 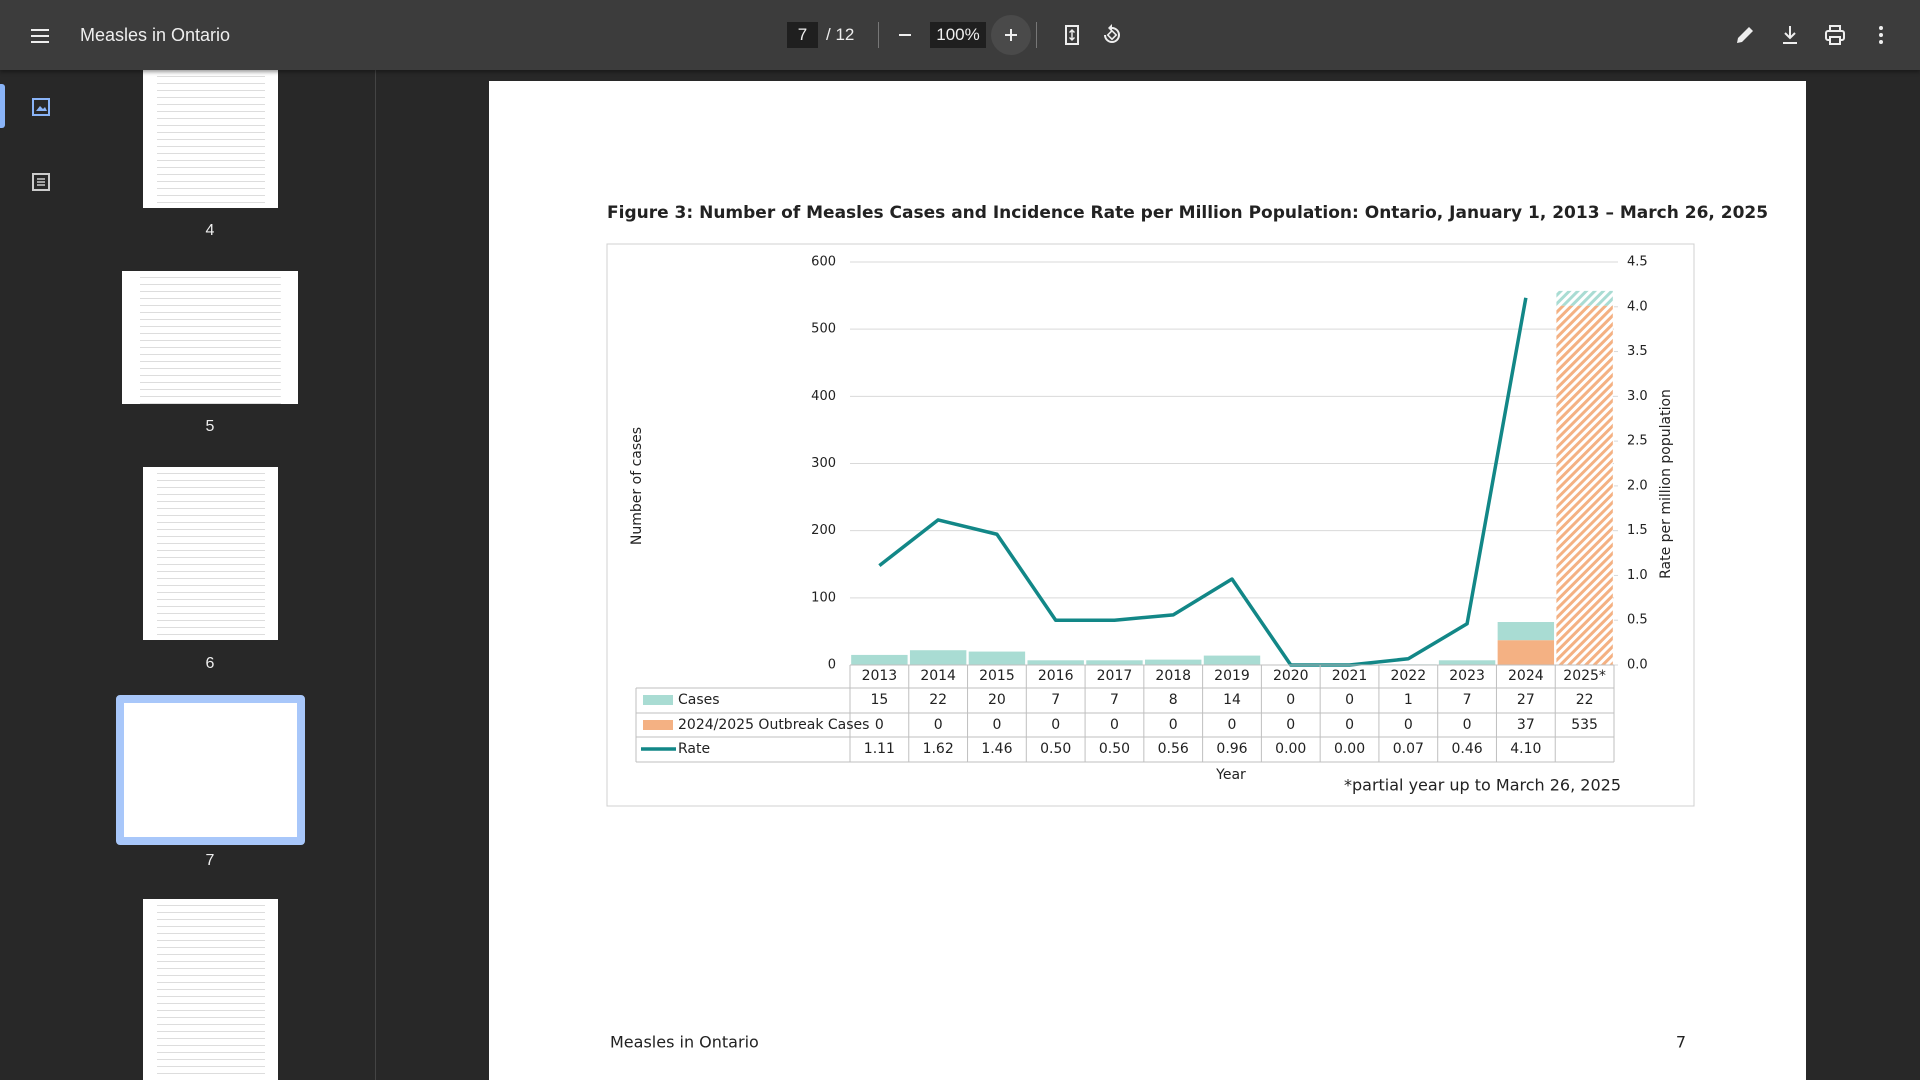 I want to click on x-tick-label: 2017, so click(x=1115, y=676).